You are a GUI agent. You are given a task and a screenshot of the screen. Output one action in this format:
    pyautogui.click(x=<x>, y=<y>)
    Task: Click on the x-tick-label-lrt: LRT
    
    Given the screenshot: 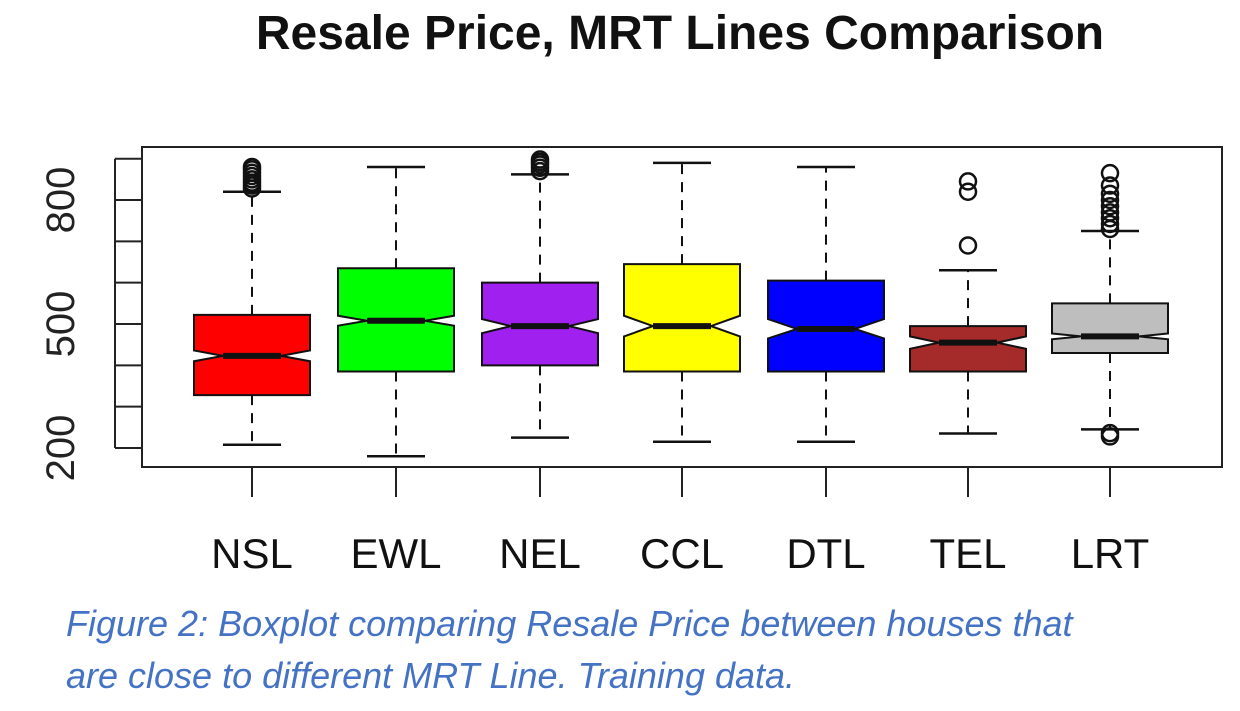 What is the action you would take?
    pyautogui.click(x=1110, y=553)
    